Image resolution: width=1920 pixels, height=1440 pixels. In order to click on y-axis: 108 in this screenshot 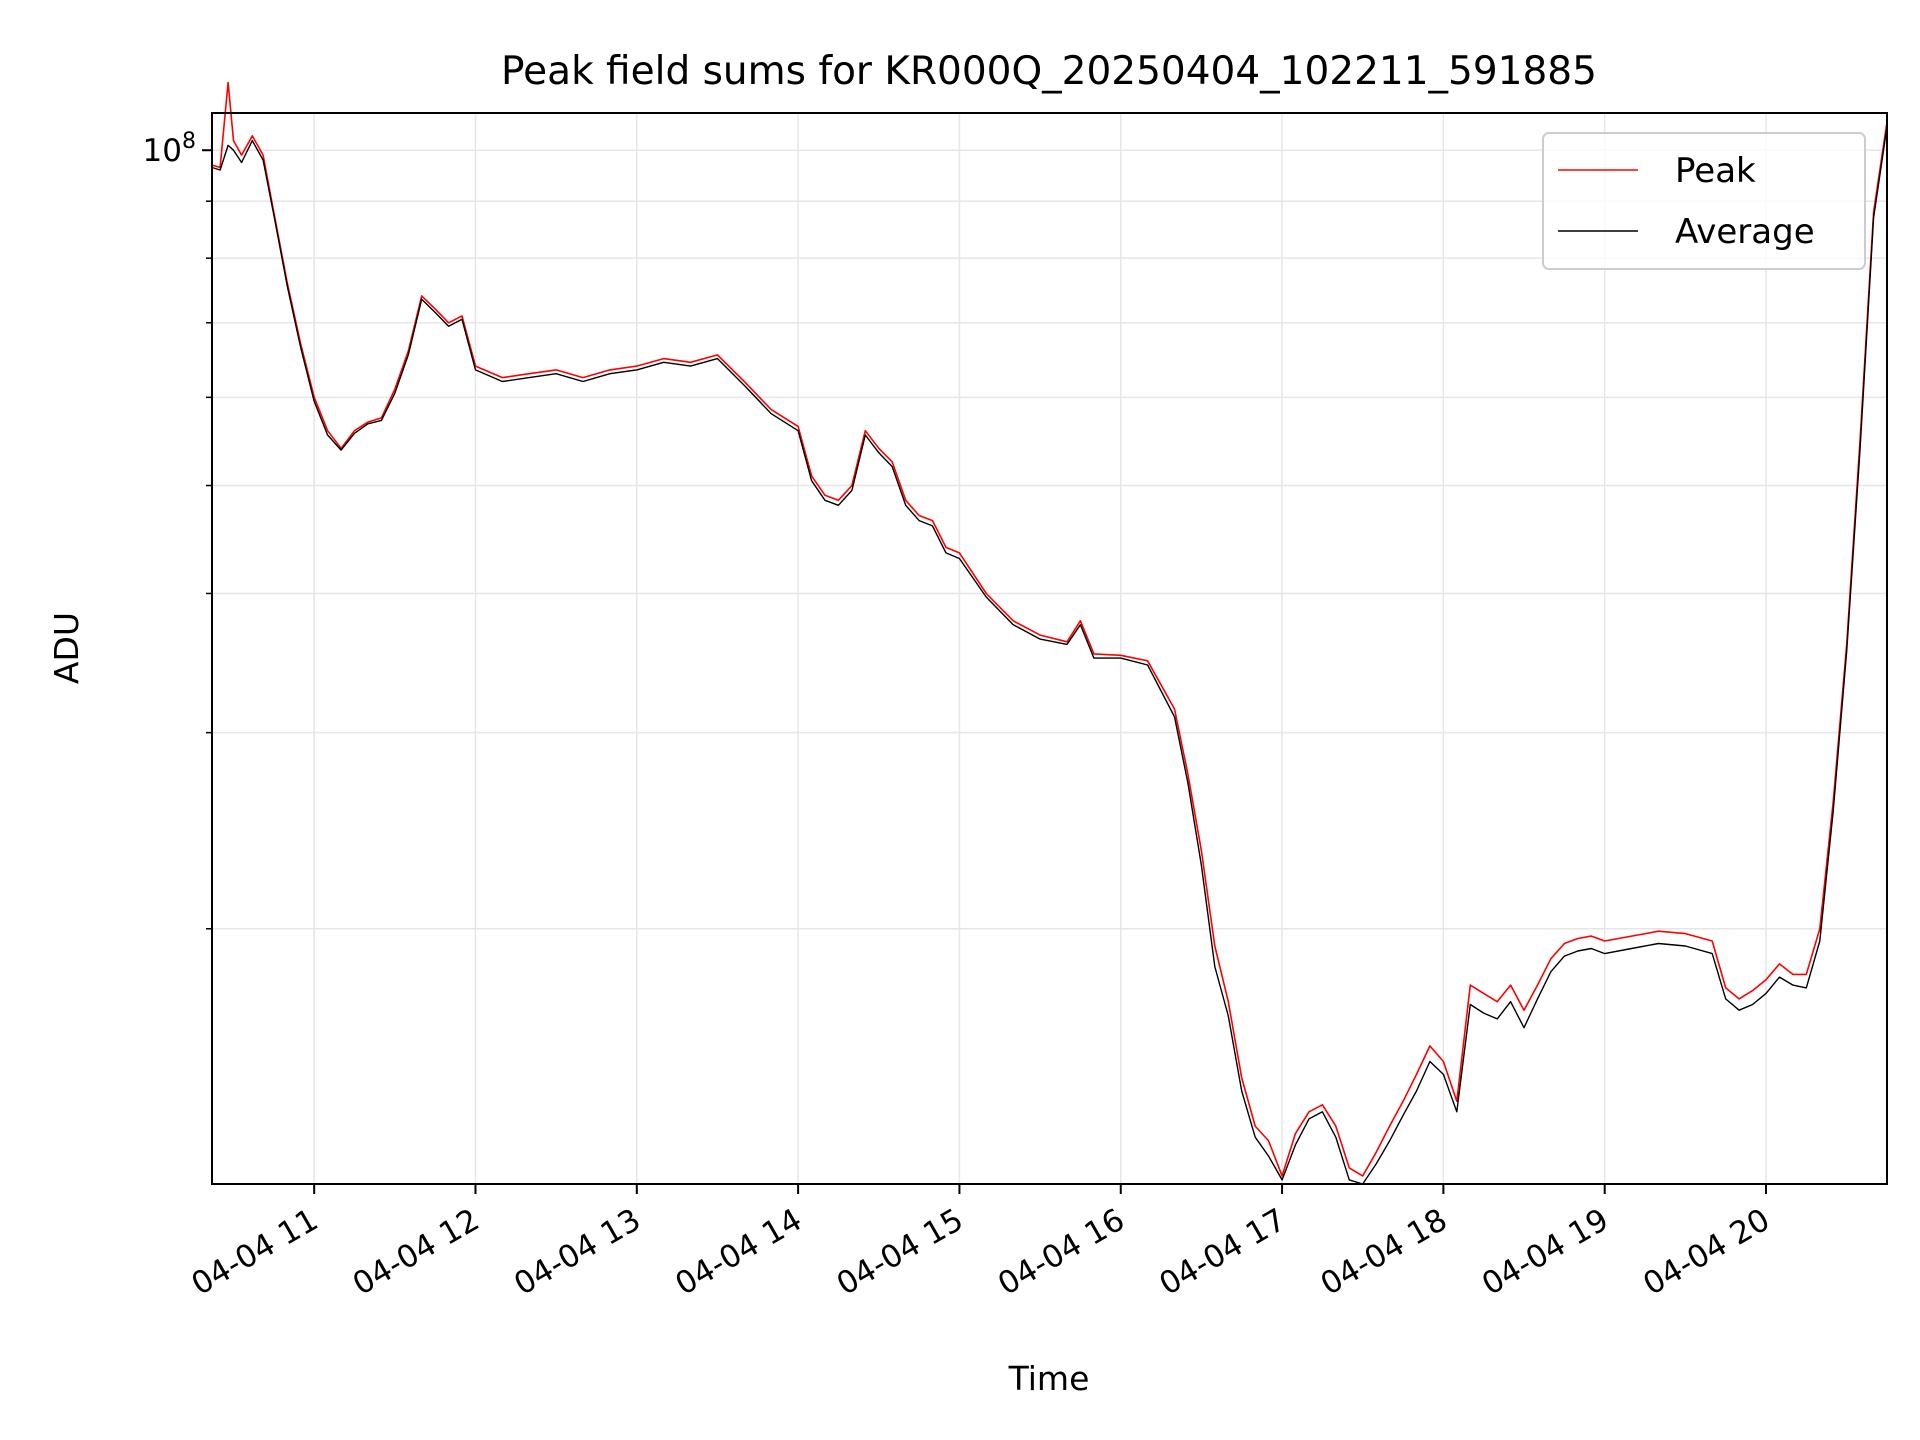, I will do `click(177, 529)`.